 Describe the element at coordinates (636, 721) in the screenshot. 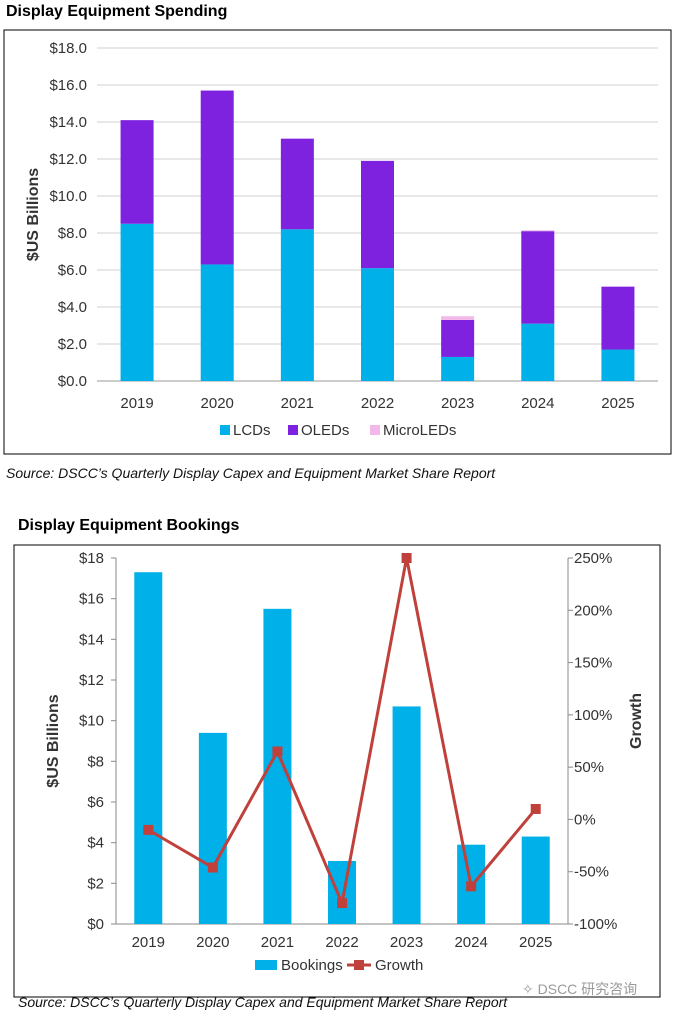

I see `chart2-y2-axis-label: Growth` at that location.